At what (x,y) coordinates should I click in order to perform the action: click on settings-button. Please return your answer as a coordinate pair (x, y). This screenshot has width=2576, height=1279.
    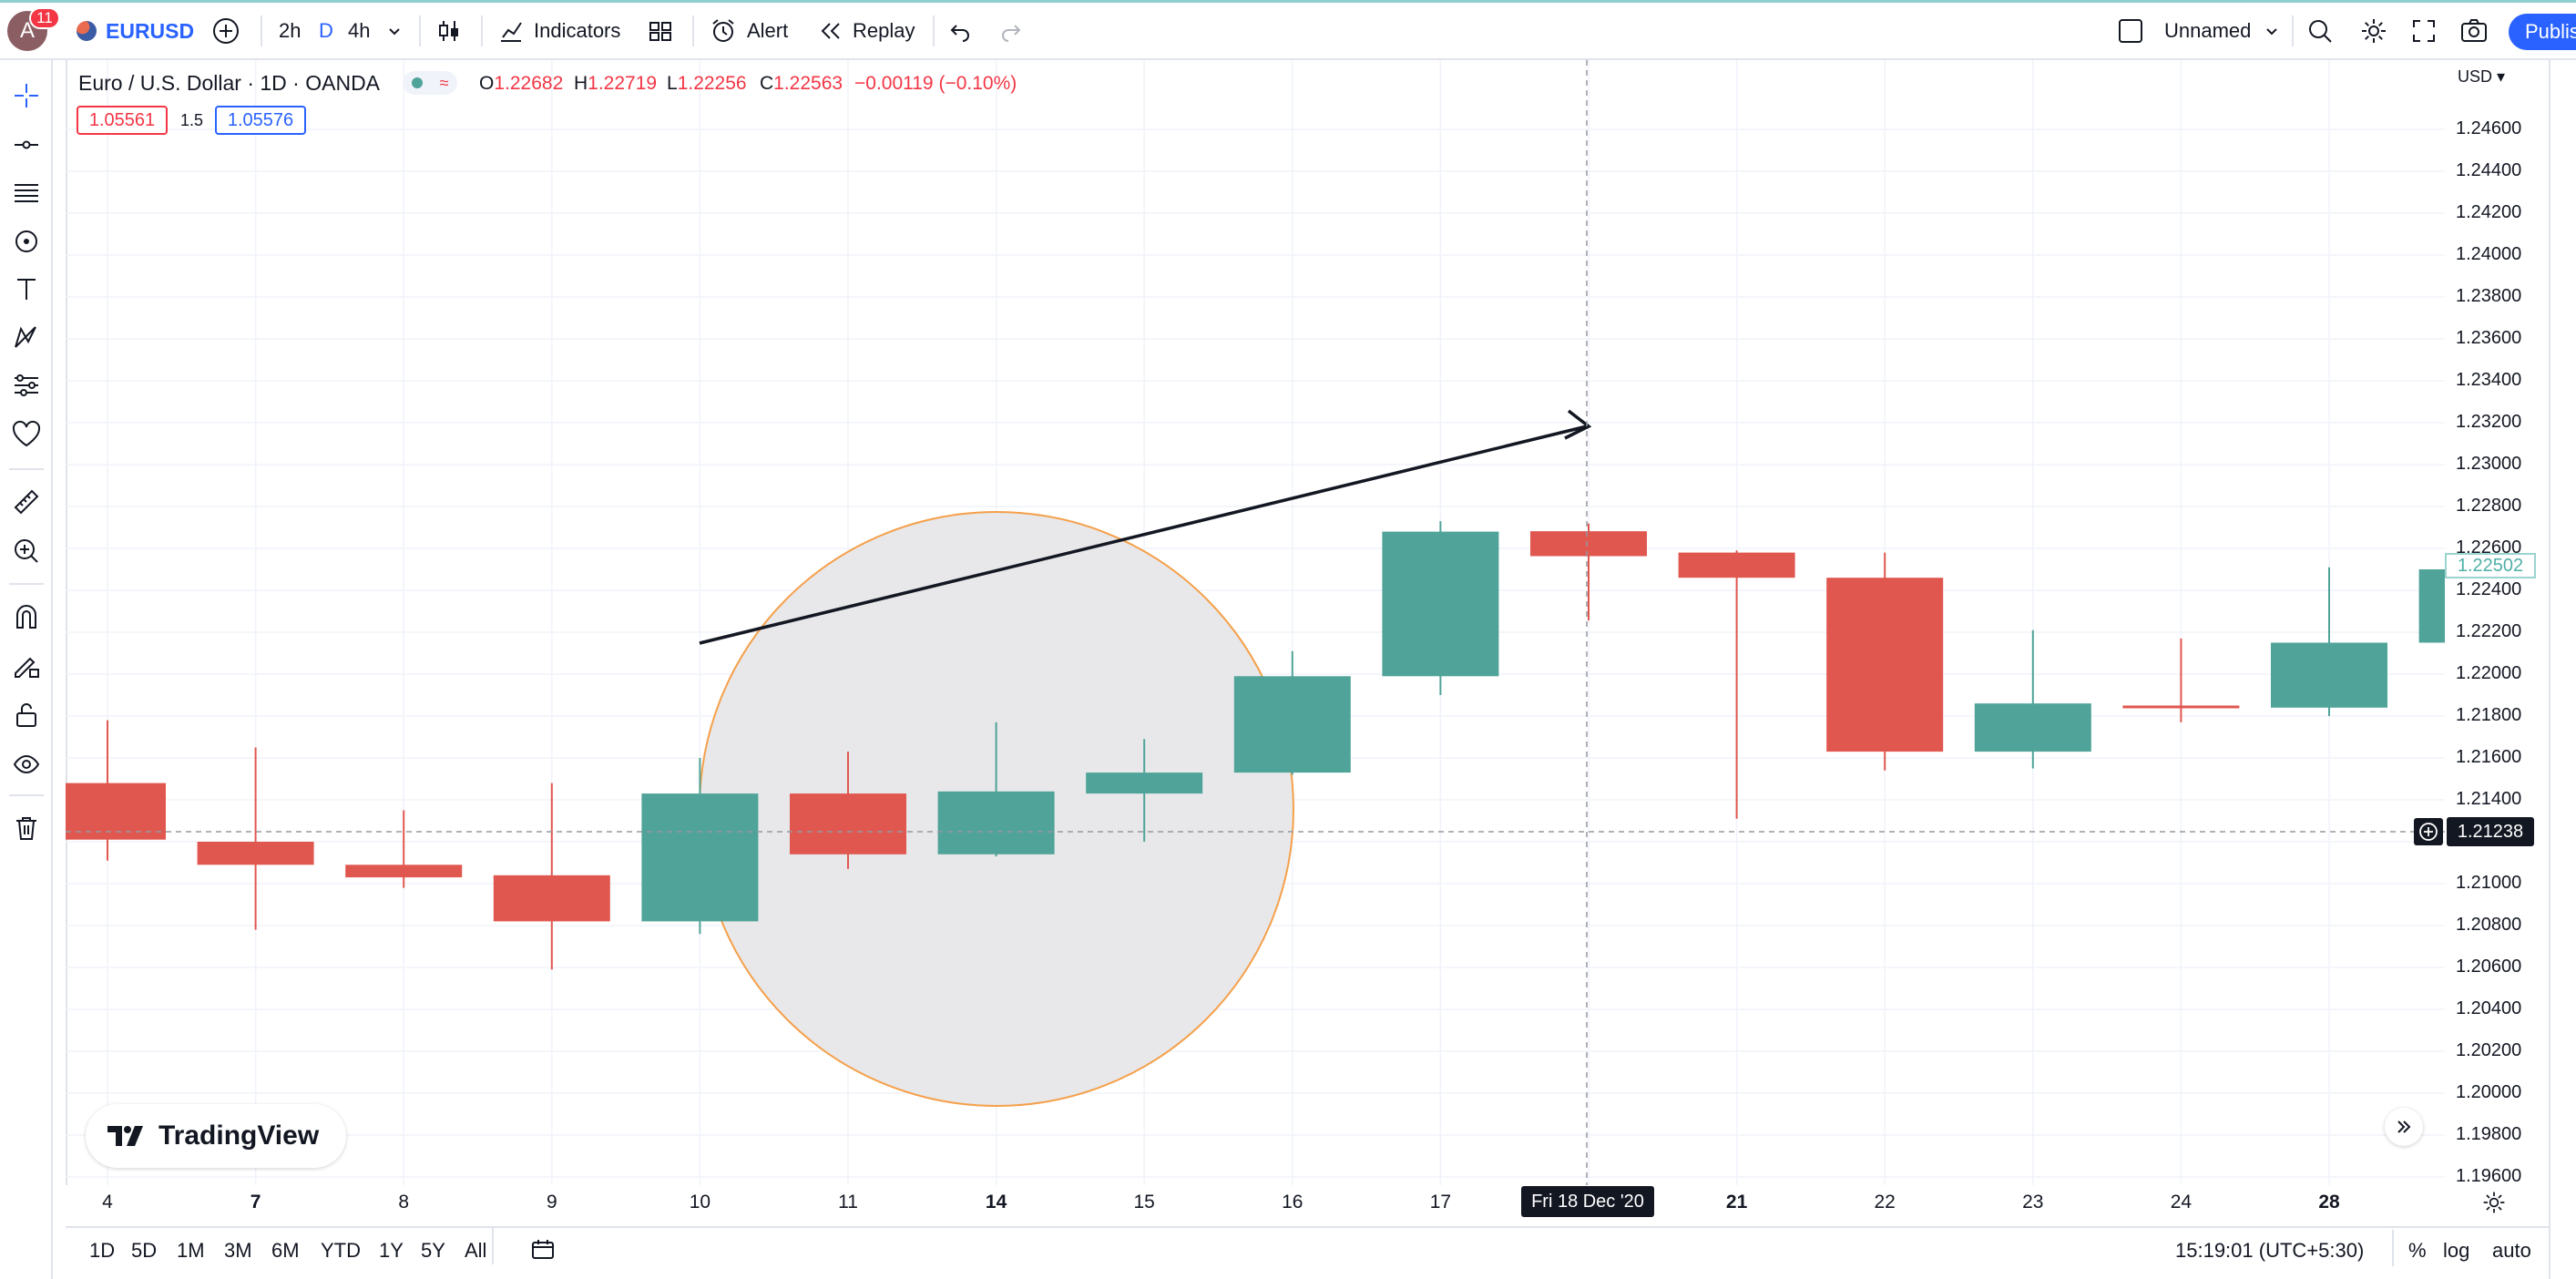
    Looking at the image, I should click on (2373, 31).